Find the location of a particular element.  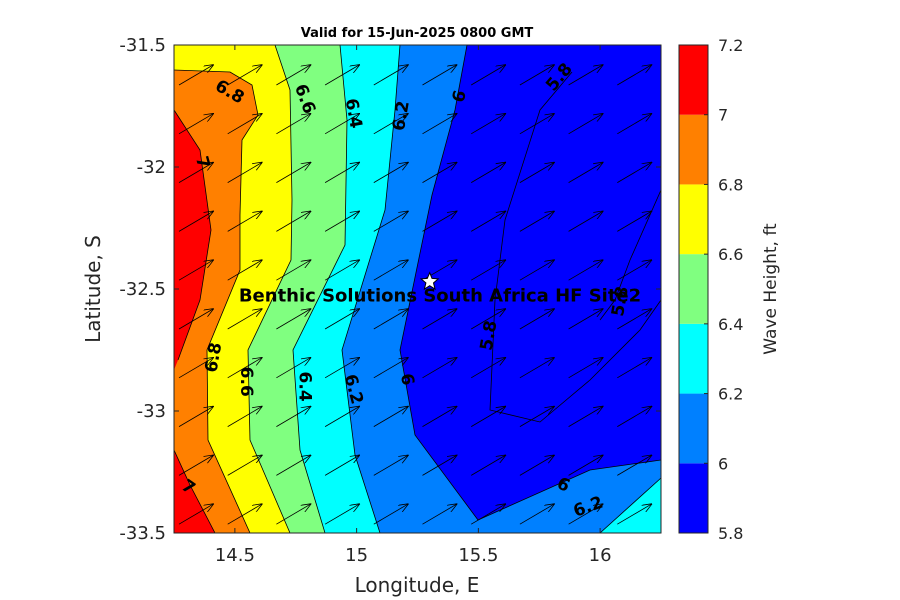

colorbar-tick-label: 7 is located at coordinates (723, 115).